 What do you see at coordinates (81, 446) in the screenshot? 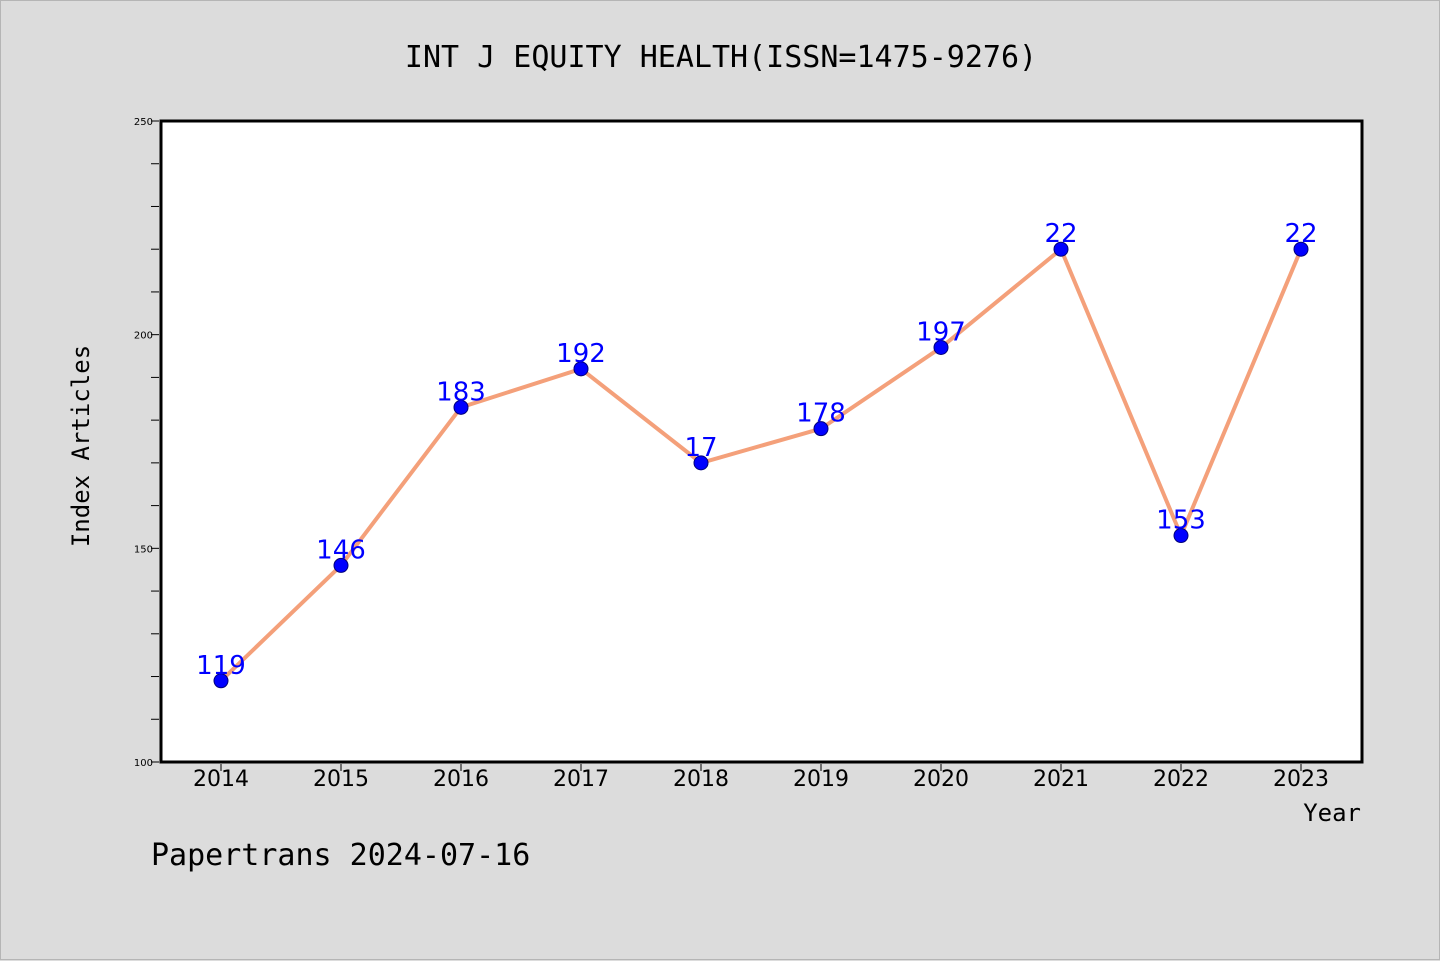
I see `y-axis-label: Index Articles` at bounding box center [81, 446].